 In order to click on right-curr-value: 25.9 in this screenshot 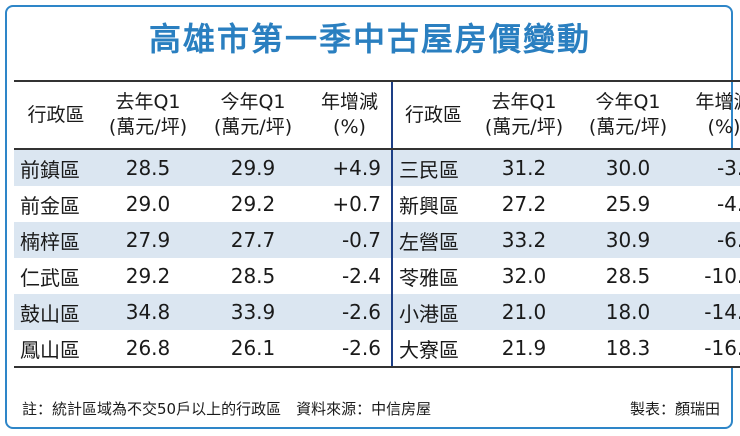, I will do `click(628, 204)`.